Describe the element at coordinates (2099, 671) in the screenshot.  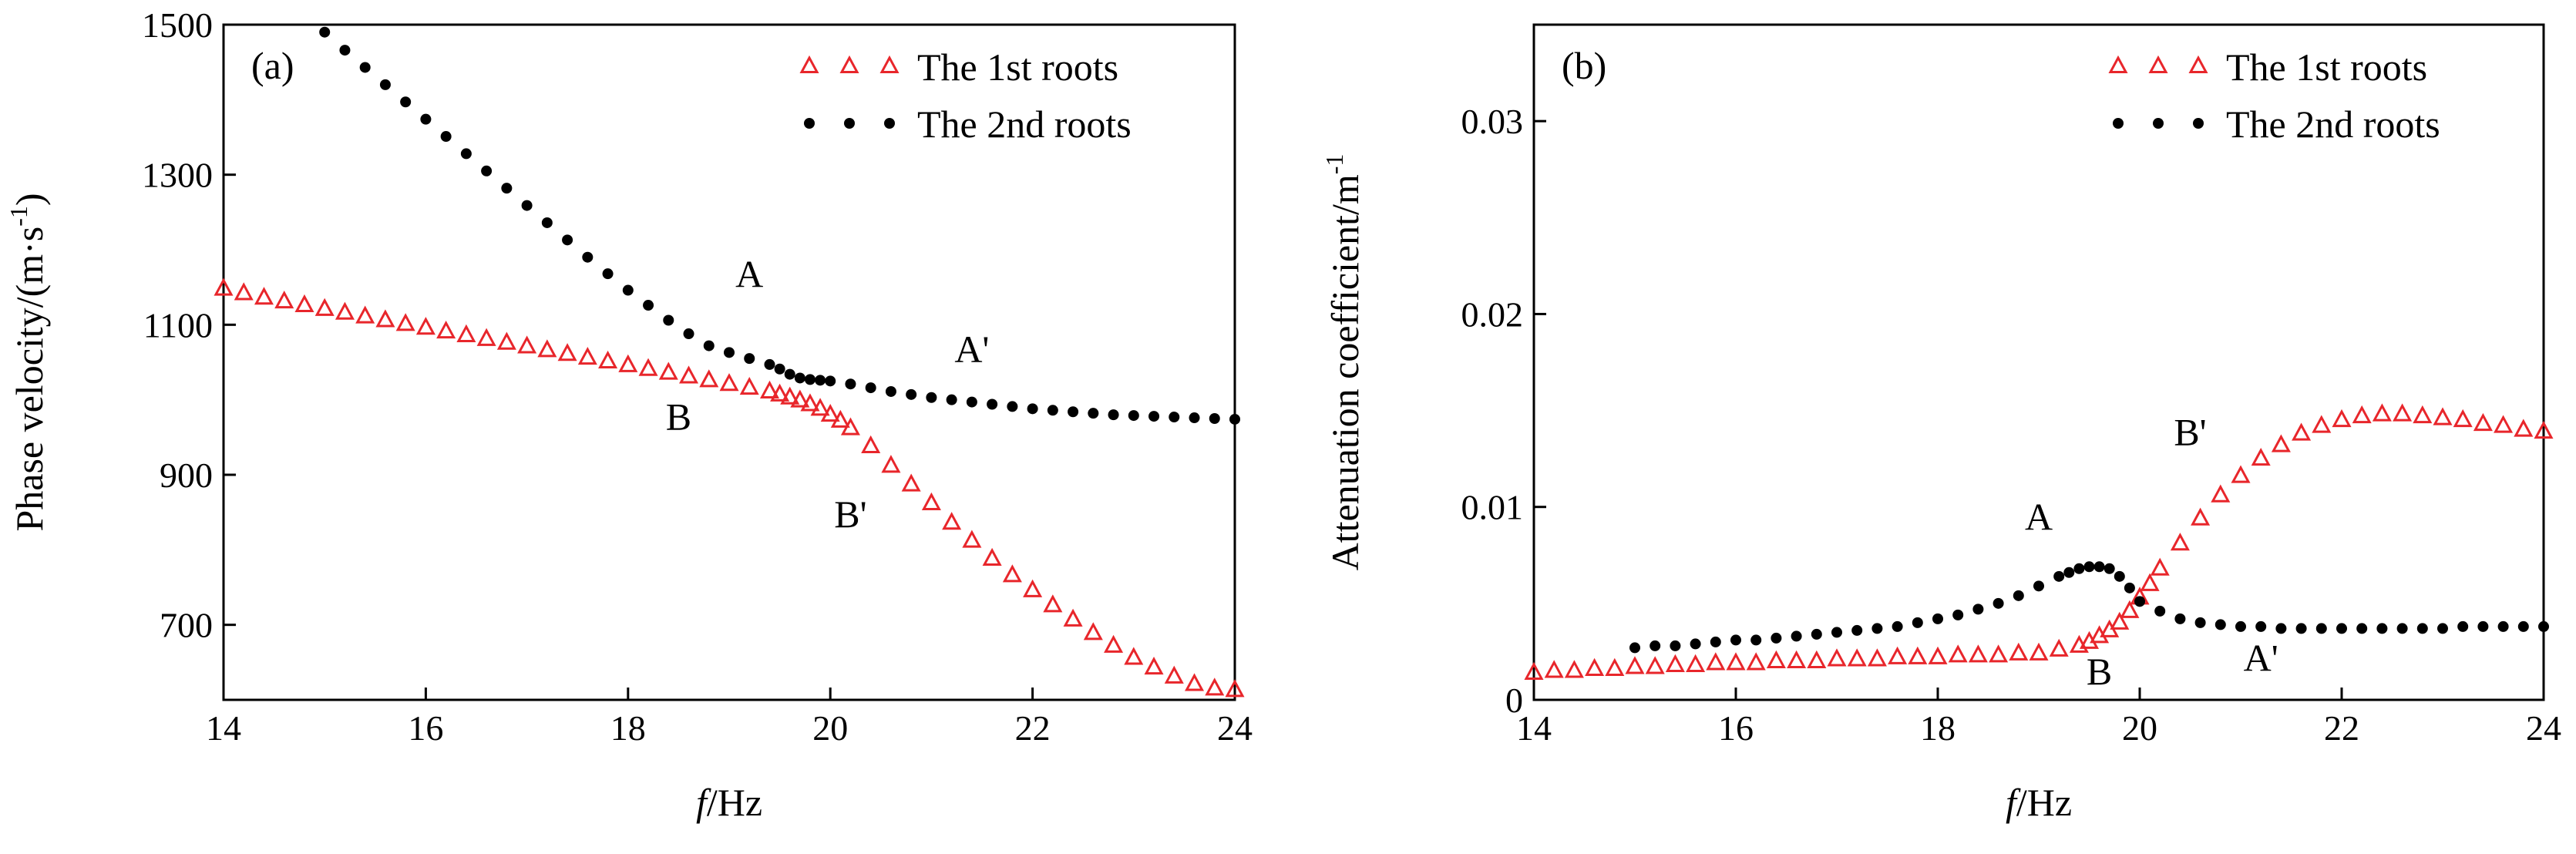
I see `point-annotation: B` at that location.